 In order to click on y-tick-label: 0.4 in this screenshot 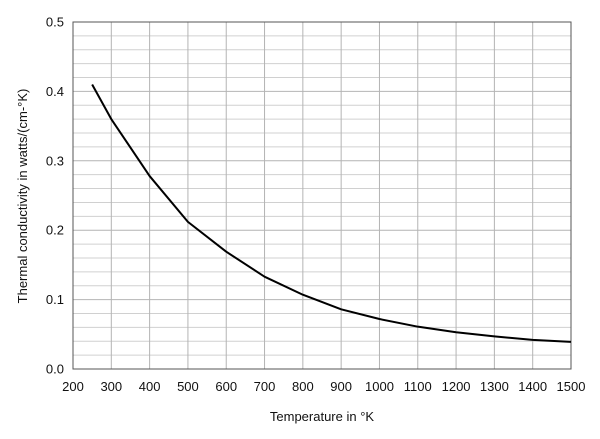, I will do `click(55, 91)`.